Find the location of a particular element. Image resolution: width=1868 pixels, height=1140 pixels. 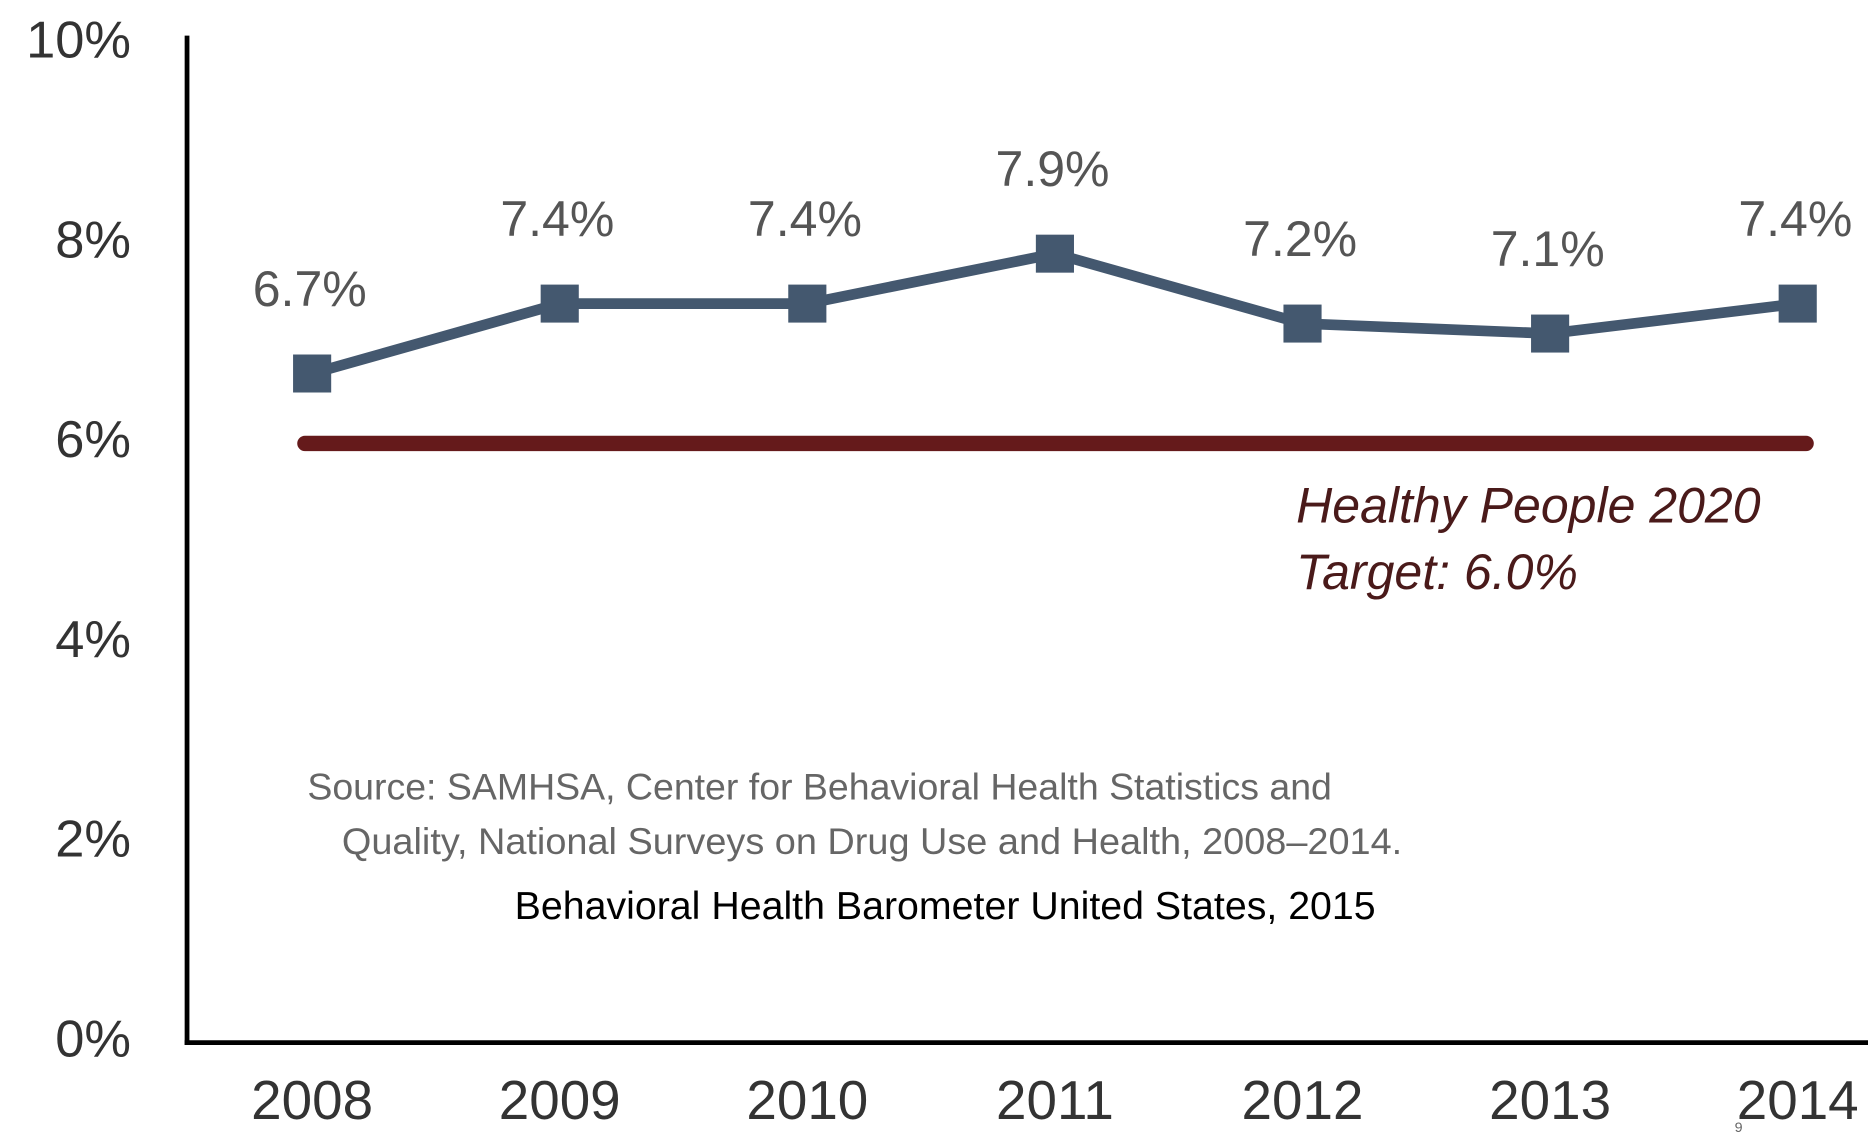

x-tick-label: 2011 is located at coordinates (1055, 1100).